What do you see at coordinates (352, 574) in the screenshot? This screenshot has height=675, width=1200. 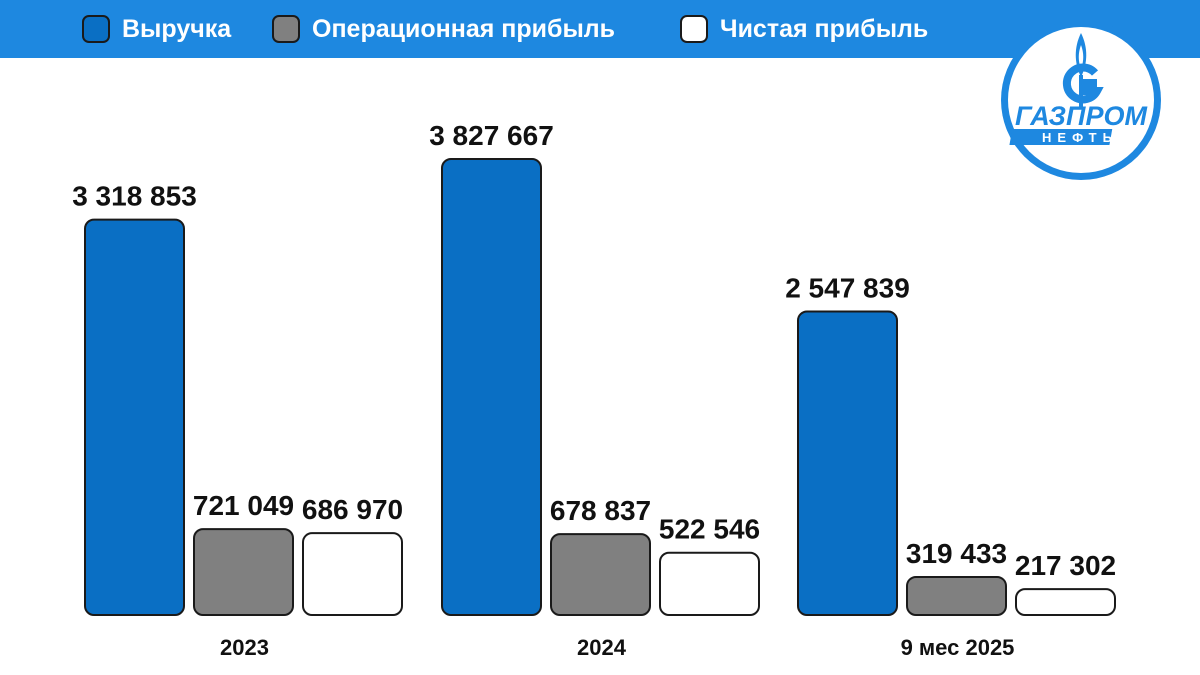 I see `bar-net-profit-2023` at bounding box center [352, 574].